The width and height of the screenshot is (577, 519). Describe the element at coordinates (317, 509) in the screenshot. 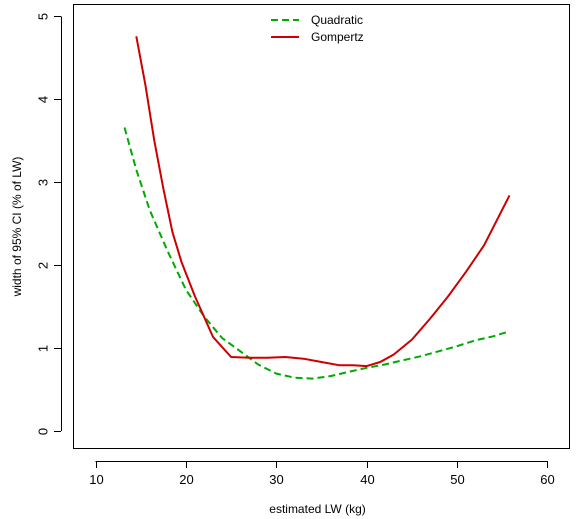

I see `x-axis-title: estimated LW (kg)` at that location.